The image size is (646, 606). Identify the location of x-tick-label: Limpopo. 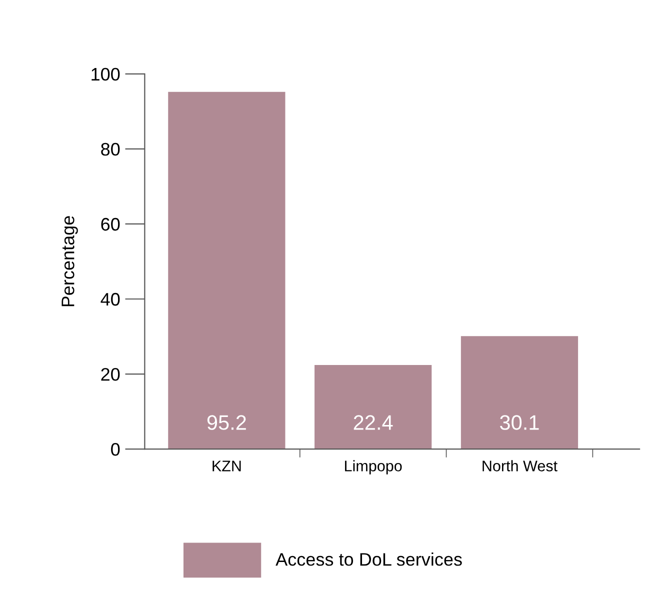
(373, 467).